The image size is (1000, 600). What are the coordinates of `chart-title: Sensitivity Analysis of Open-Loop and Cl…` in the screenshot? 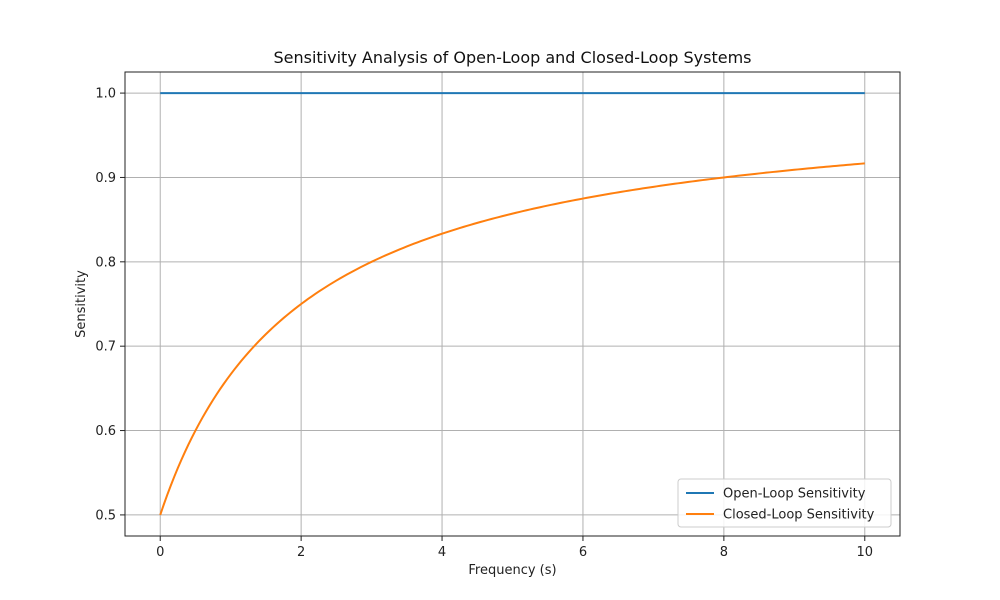 It's located at (512, 57).